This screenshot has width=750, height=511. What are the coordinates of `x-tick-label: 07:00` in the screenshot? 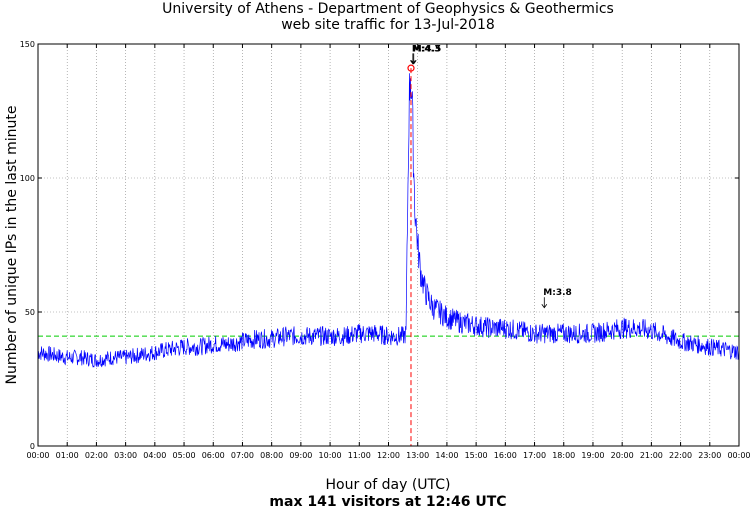 It's located at (242, 455).